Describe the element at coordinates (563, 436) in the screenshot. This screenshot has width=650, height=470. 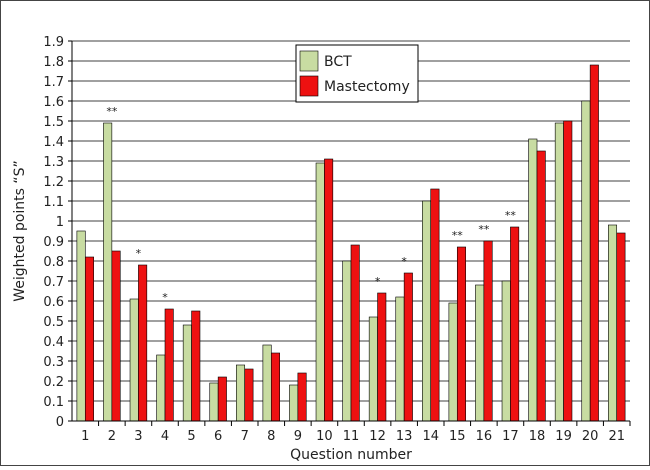
I see `x-tick-label: 19` at that location.